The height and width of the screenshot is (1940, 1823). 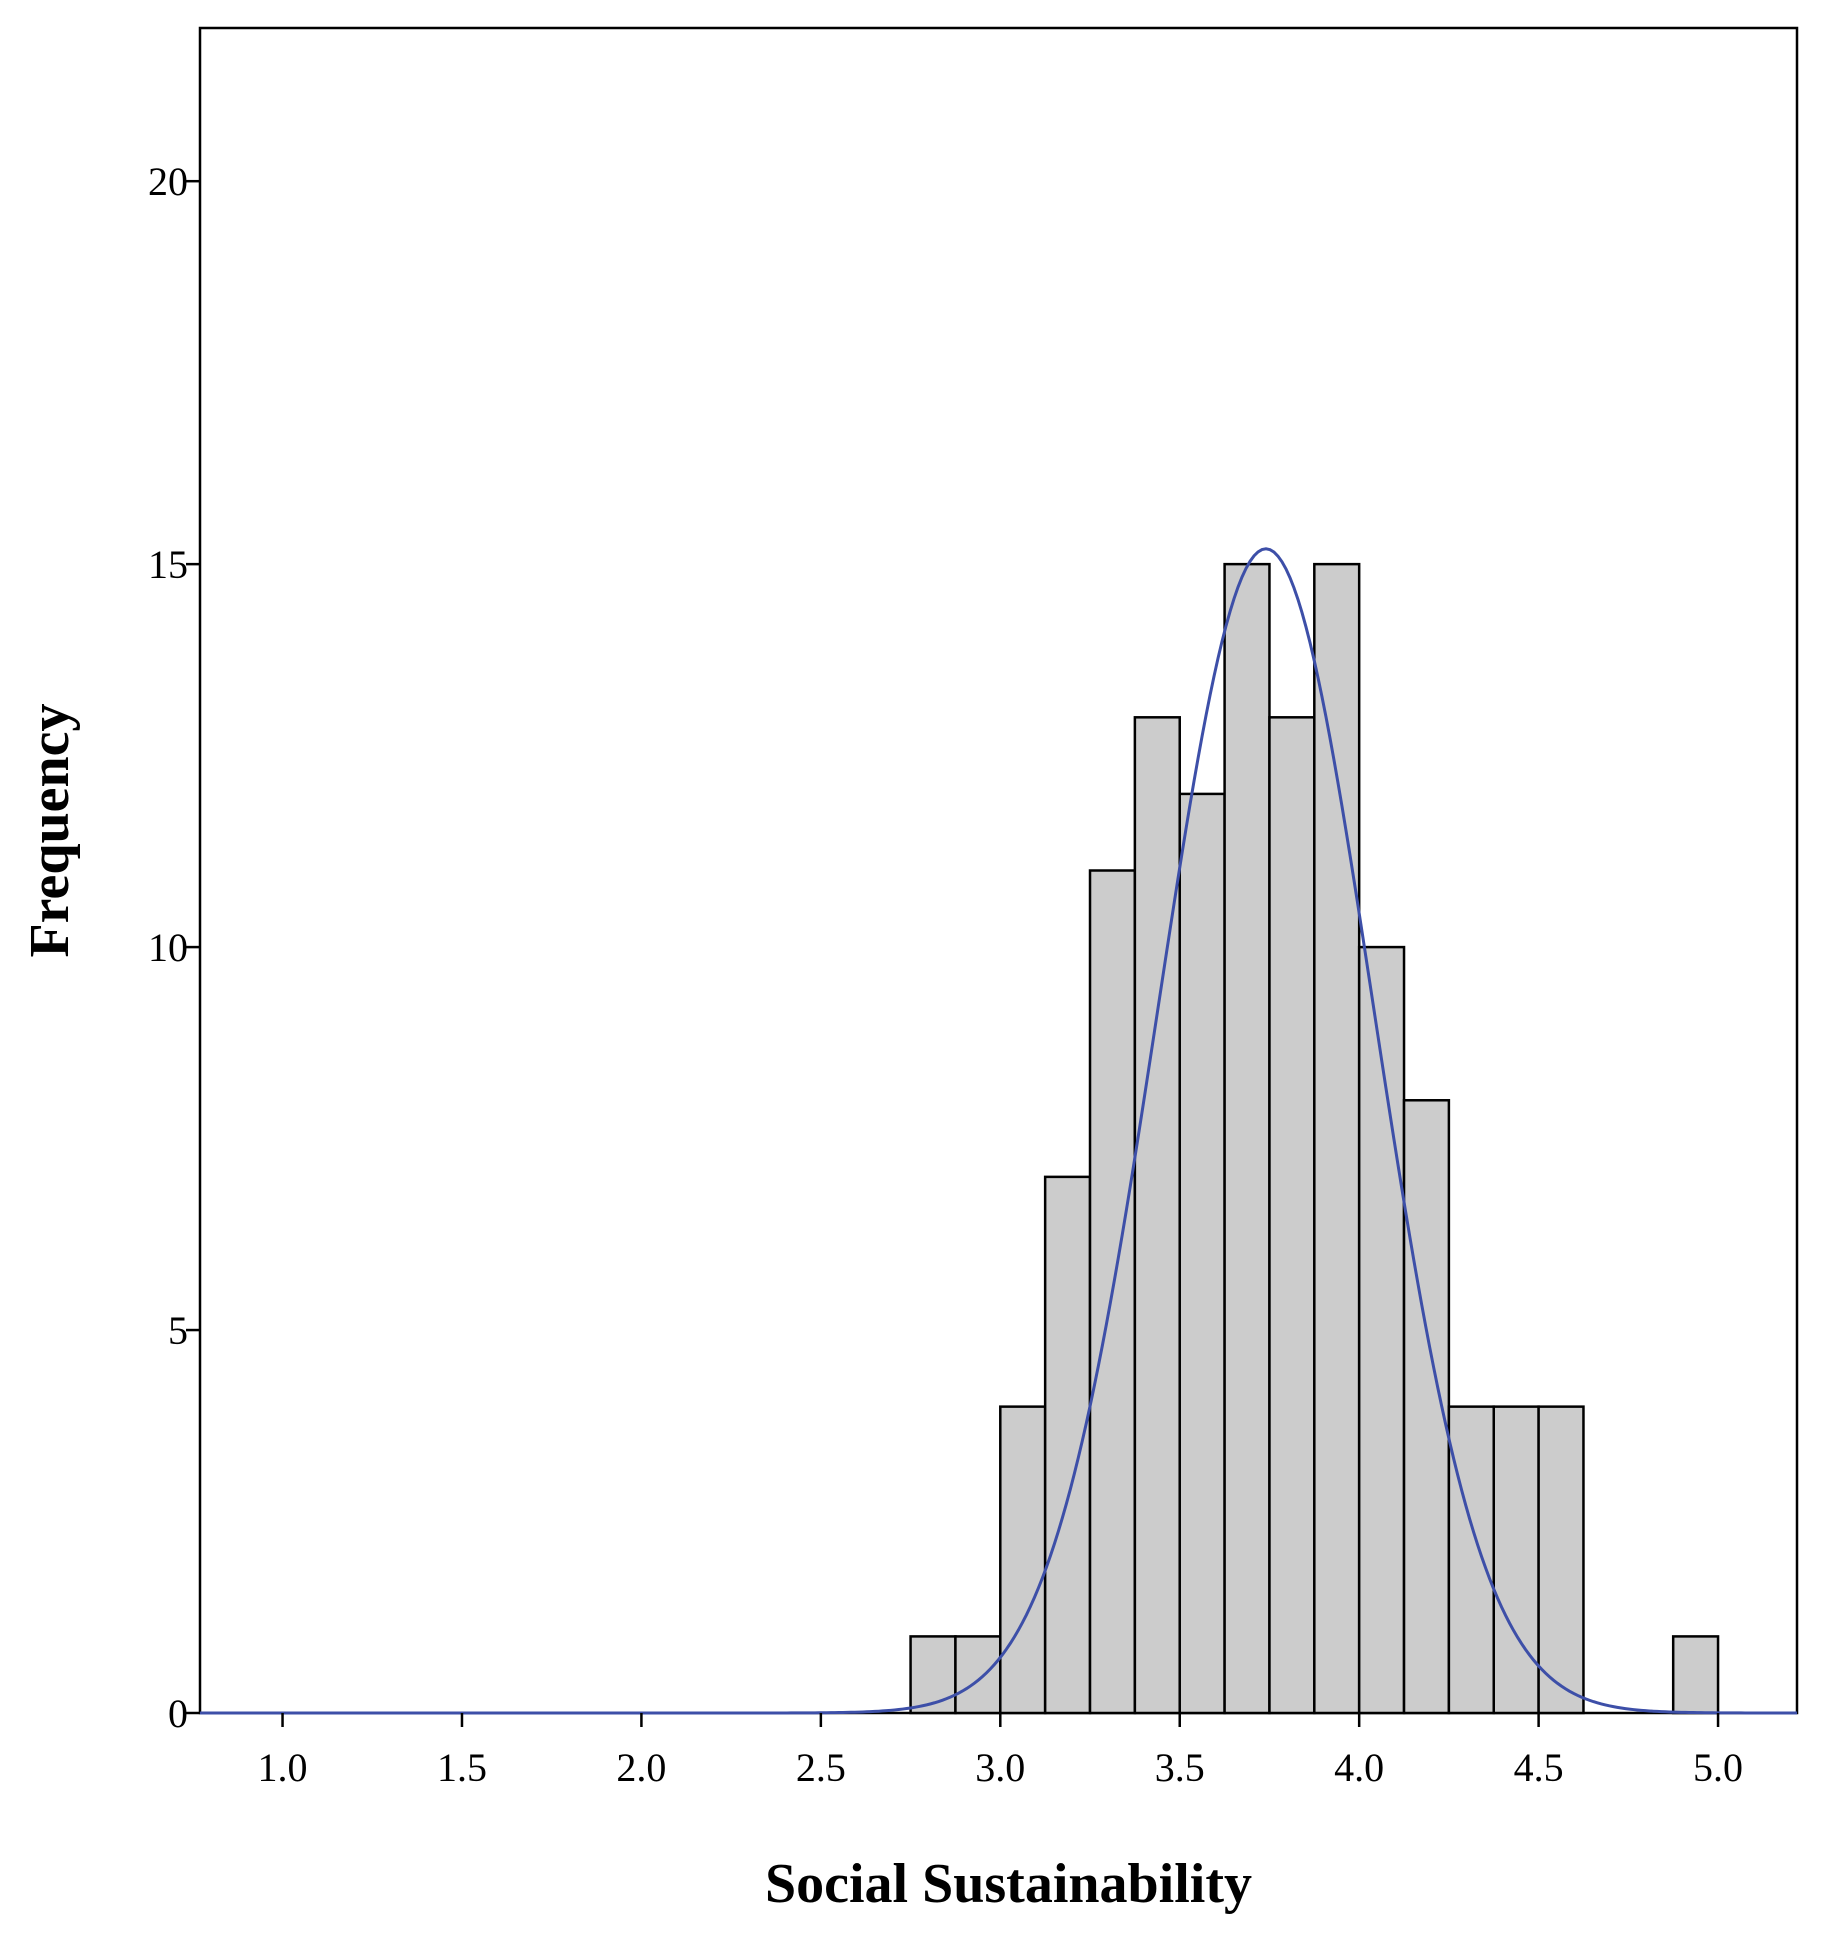 What do you see at coordinates (178, 1713) in the screenshot?
I see `y-tick-label: 0` at bounding box center [178, 1713].